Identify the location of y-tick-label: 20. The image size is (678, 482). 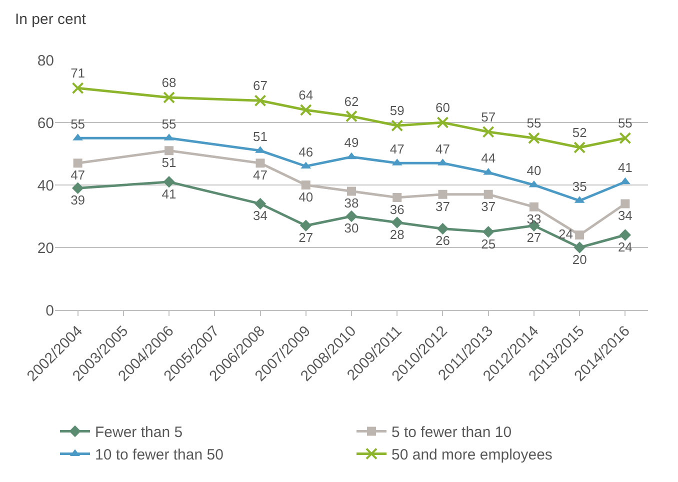
(45, 248).